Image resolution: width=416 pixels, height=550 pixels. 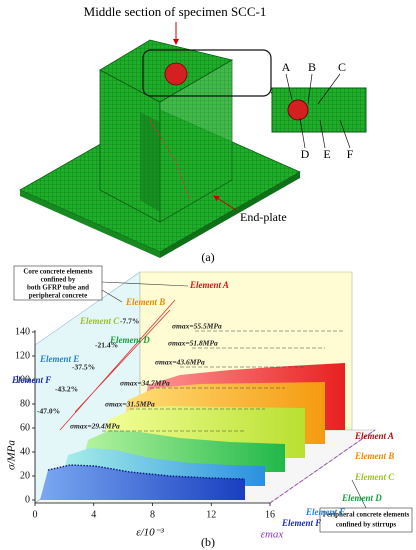 I want to click on reduction: -37.5%, so click(x=83, y=367).